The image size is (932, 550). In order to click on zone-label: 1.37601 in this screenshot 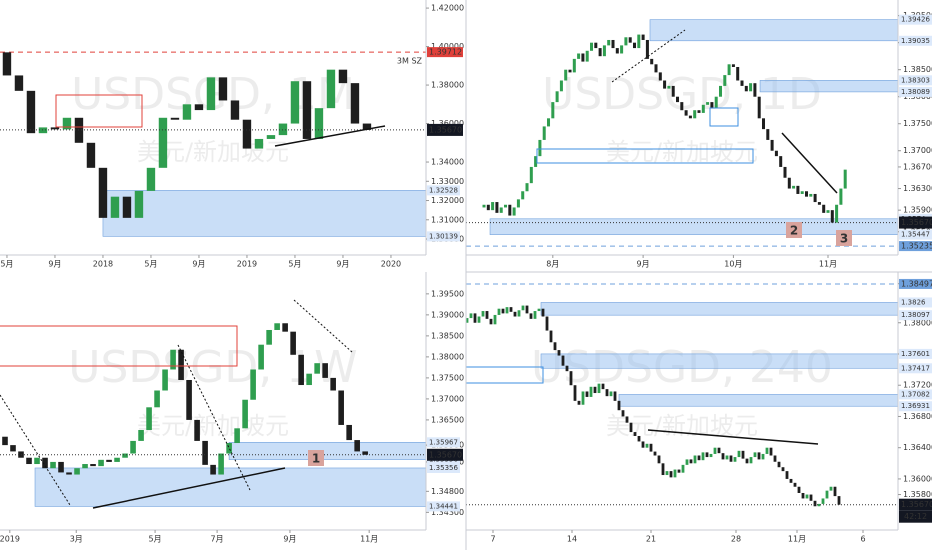, I will do `click(915, 354)`.